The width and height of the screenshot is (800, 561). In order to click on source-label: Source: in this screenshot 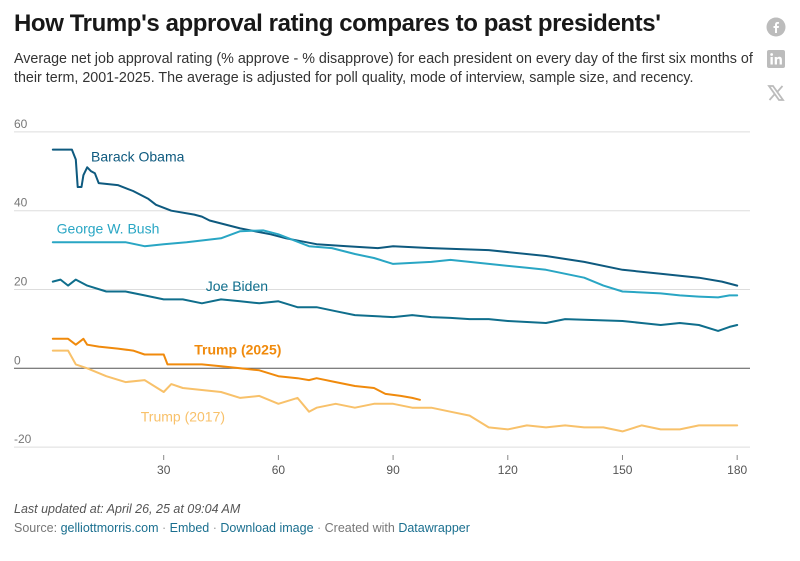, I will do `click(36, 528)`.